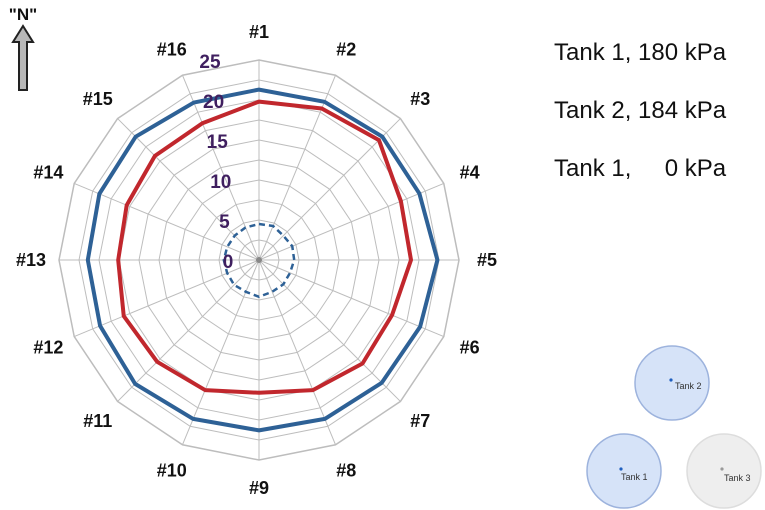 The image size is (765, 510). I want to click on tank-1: Tank 1, so click(624, 471).